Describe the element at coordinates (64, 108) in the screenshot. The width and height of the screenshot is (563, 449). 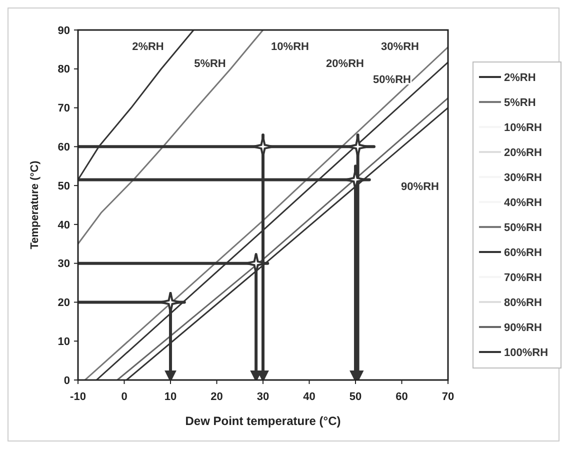
I see `y-tick-label: 70` at that location.